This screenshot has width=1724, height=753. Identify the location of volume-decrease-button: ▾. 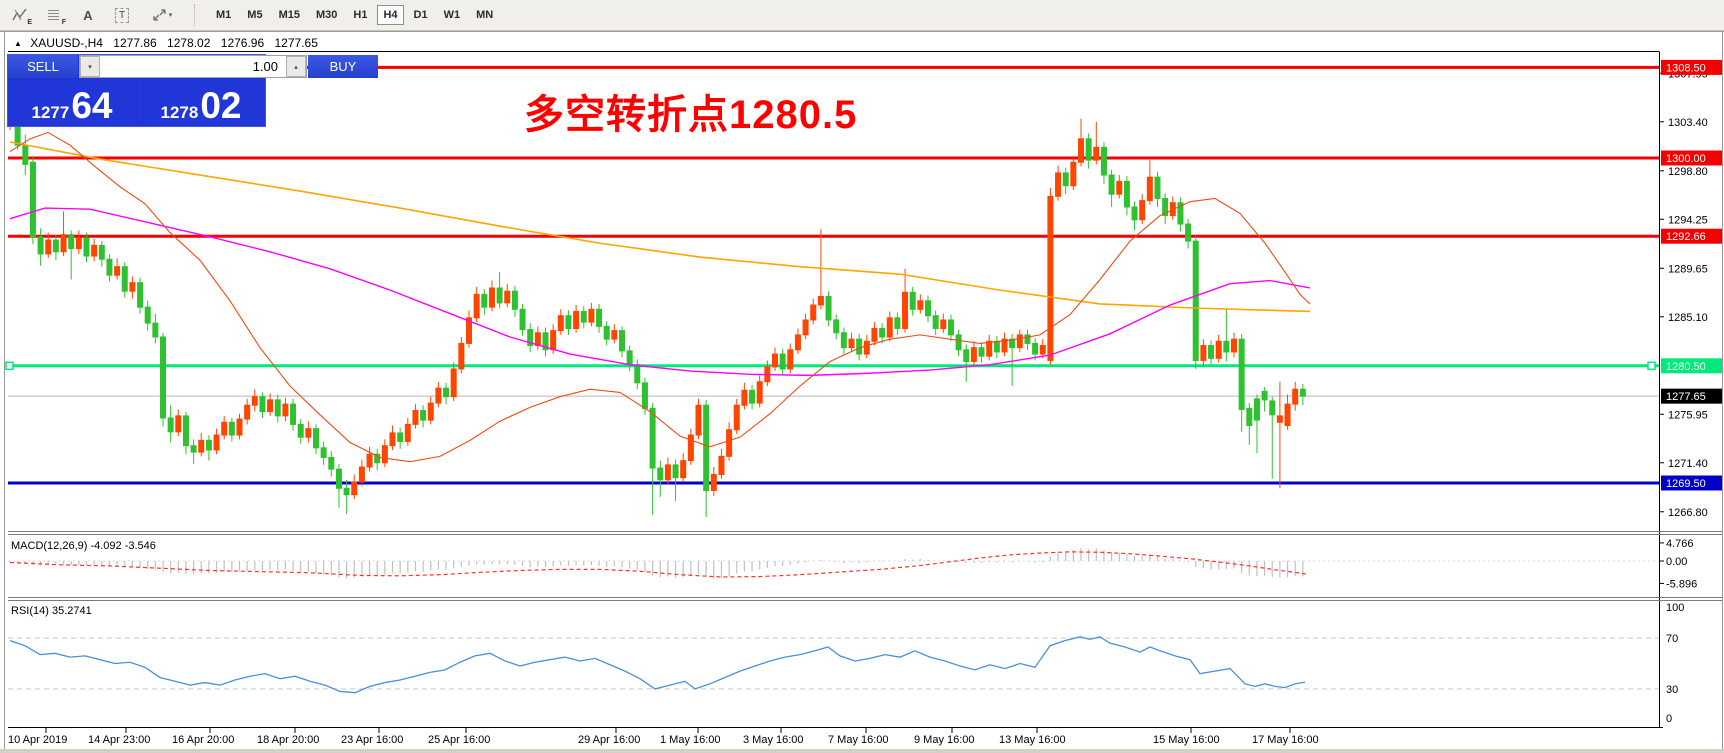
(90, 66).